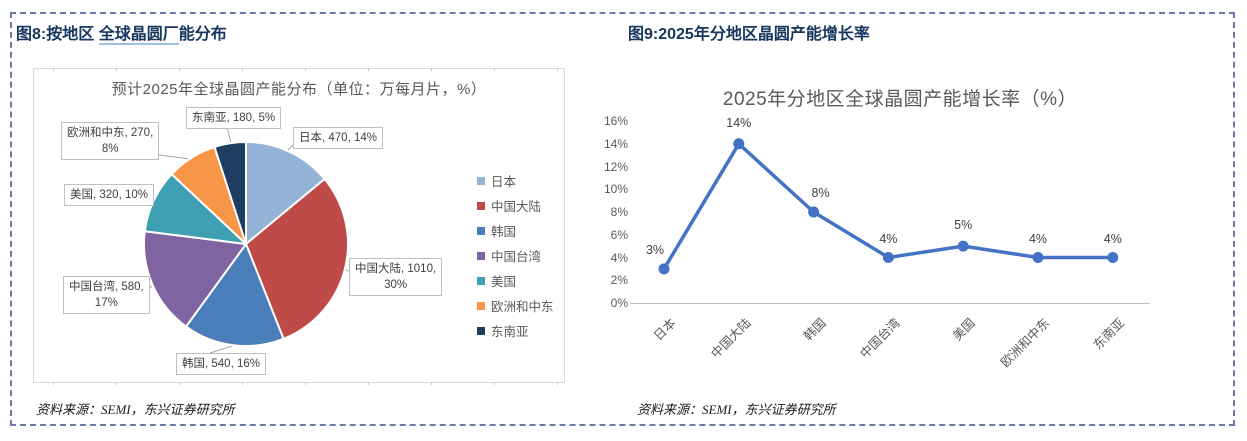 Image resolution: width=1247 pixels, height=441 pixels. Describe the element at coordinates (299, 89) in the screenshot. I see `pie-chart-title: 预计2025年全球晶圆产能分布（单位：万每月片，%）` at that location.